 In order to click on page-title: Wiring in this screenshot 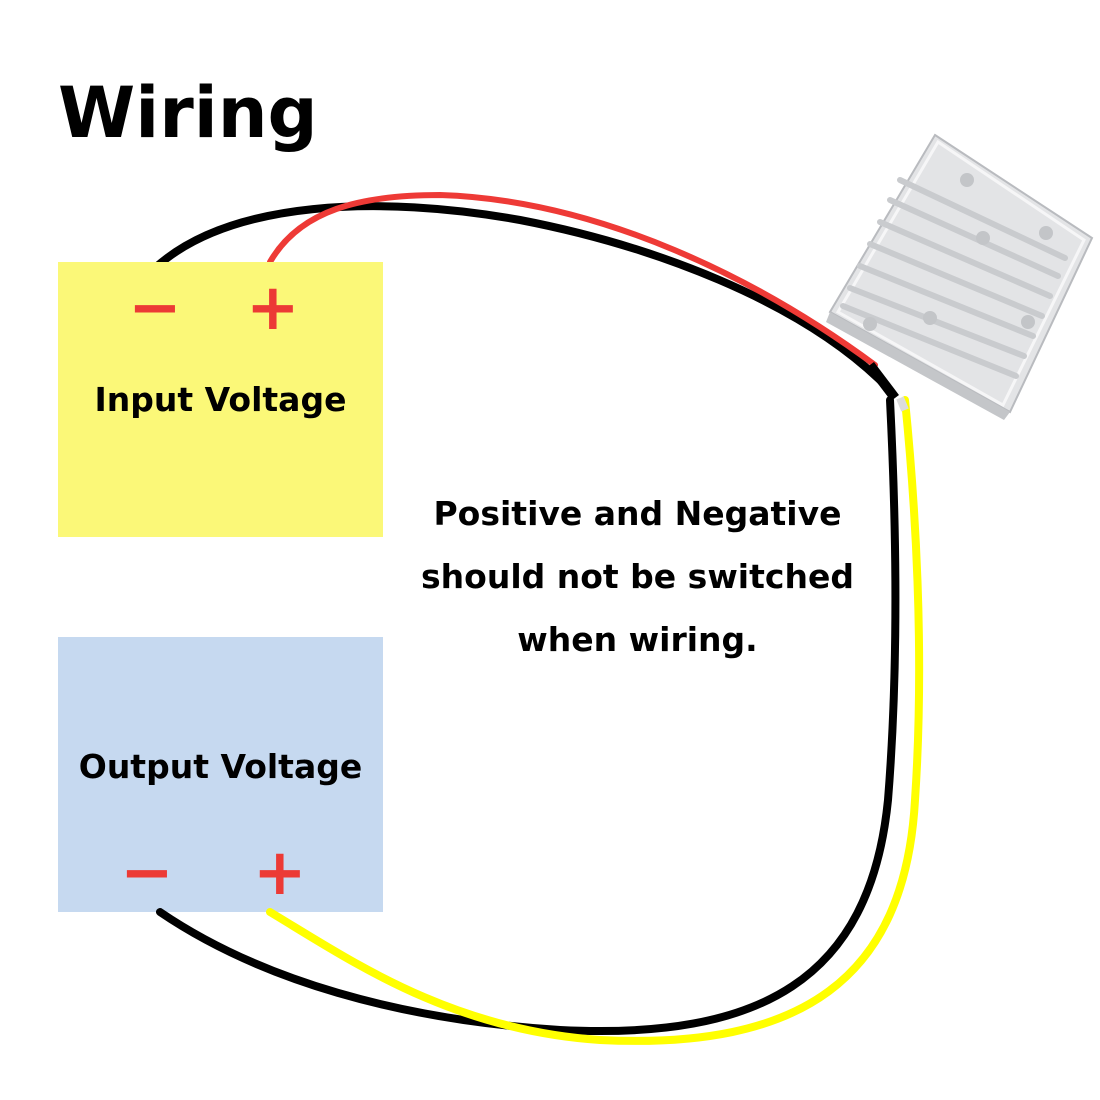, I will do `click(188, 113)`.